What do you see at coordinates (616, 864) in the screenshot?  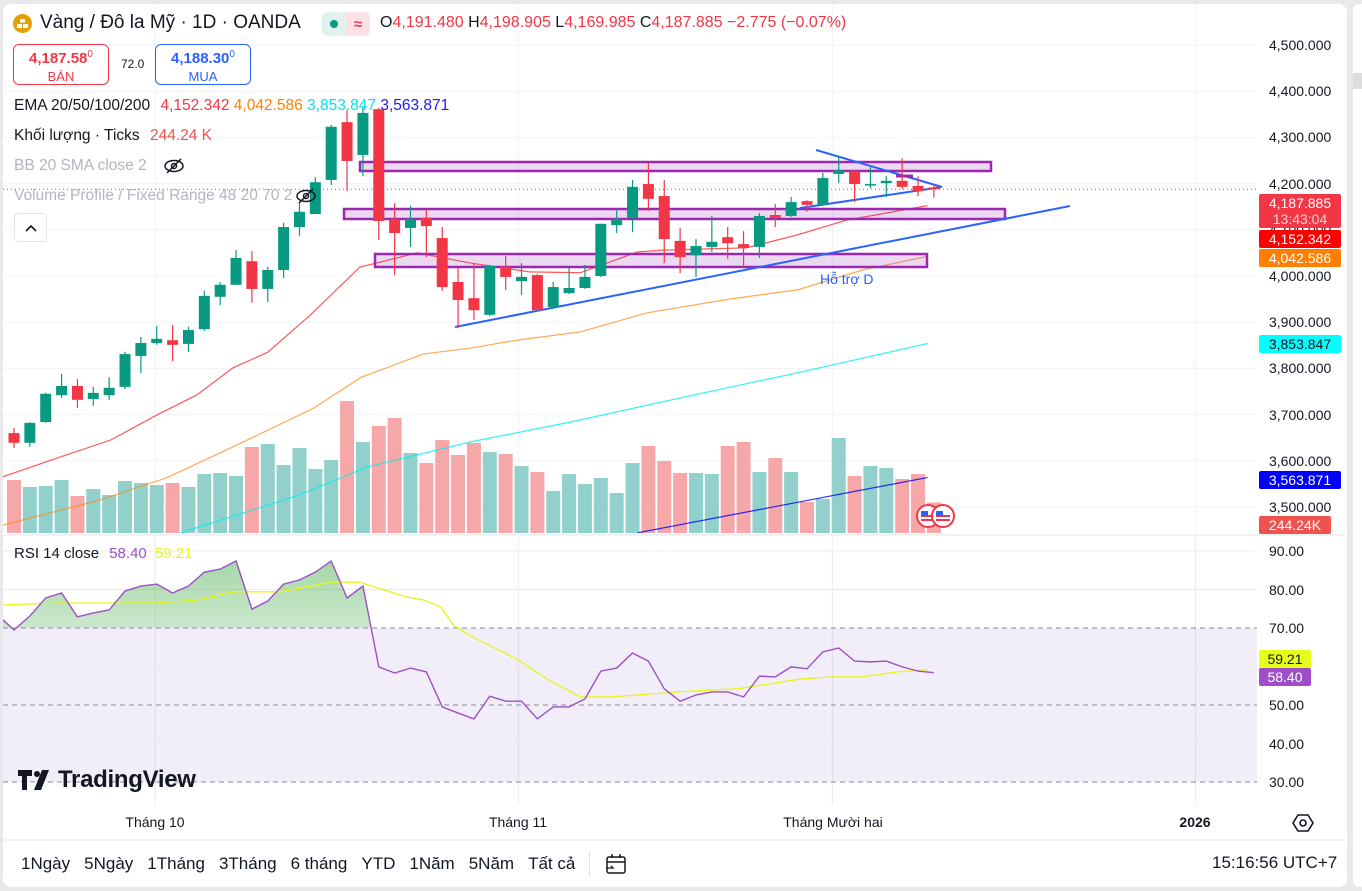 I see `go-to-date-calendar-icon` at bounding box center [616, 864].